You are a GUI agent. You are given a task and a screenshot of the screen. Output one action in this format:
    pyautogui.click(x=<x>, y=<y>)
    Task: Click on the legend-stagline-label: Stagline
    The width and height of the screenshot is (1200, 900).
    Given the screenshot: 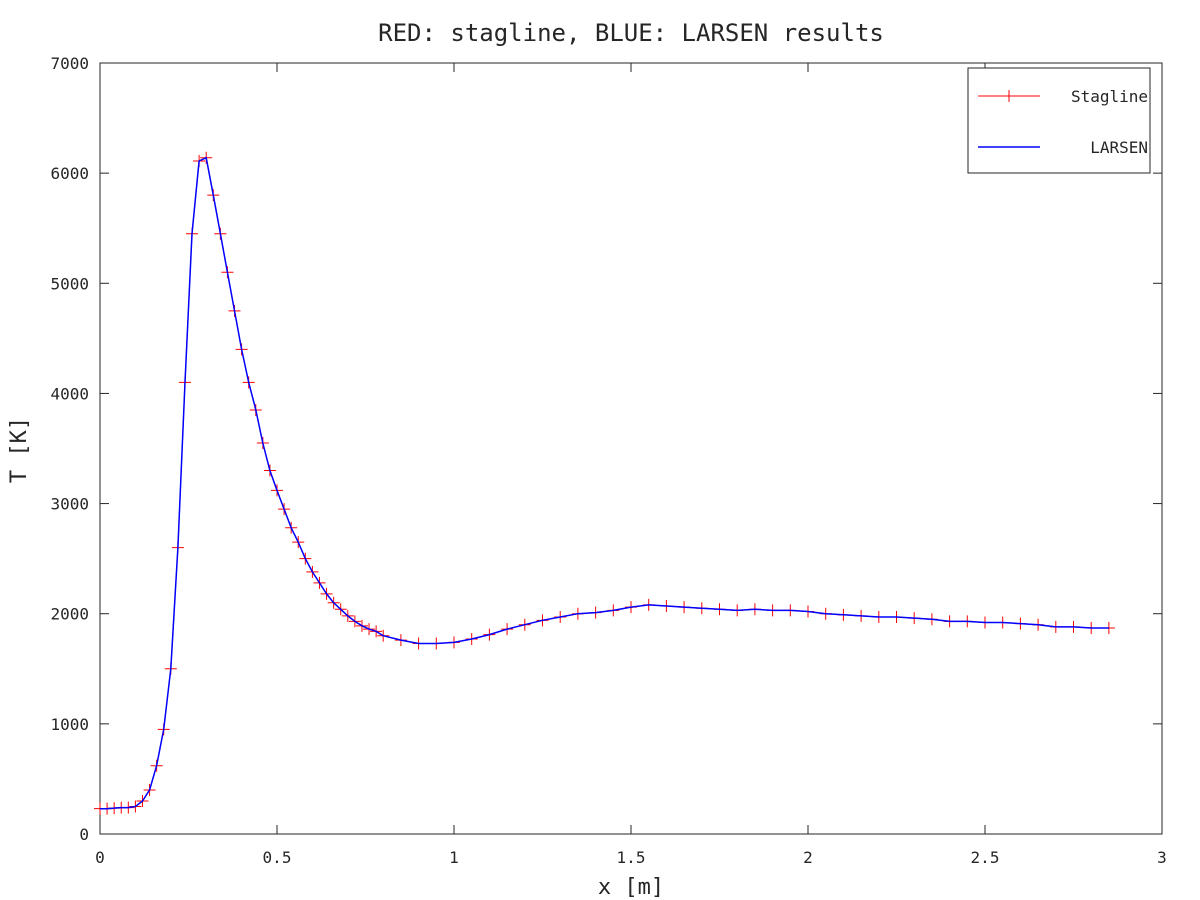 What is the action you would take?
    pyautogui.click(x=1109, y=96)
    